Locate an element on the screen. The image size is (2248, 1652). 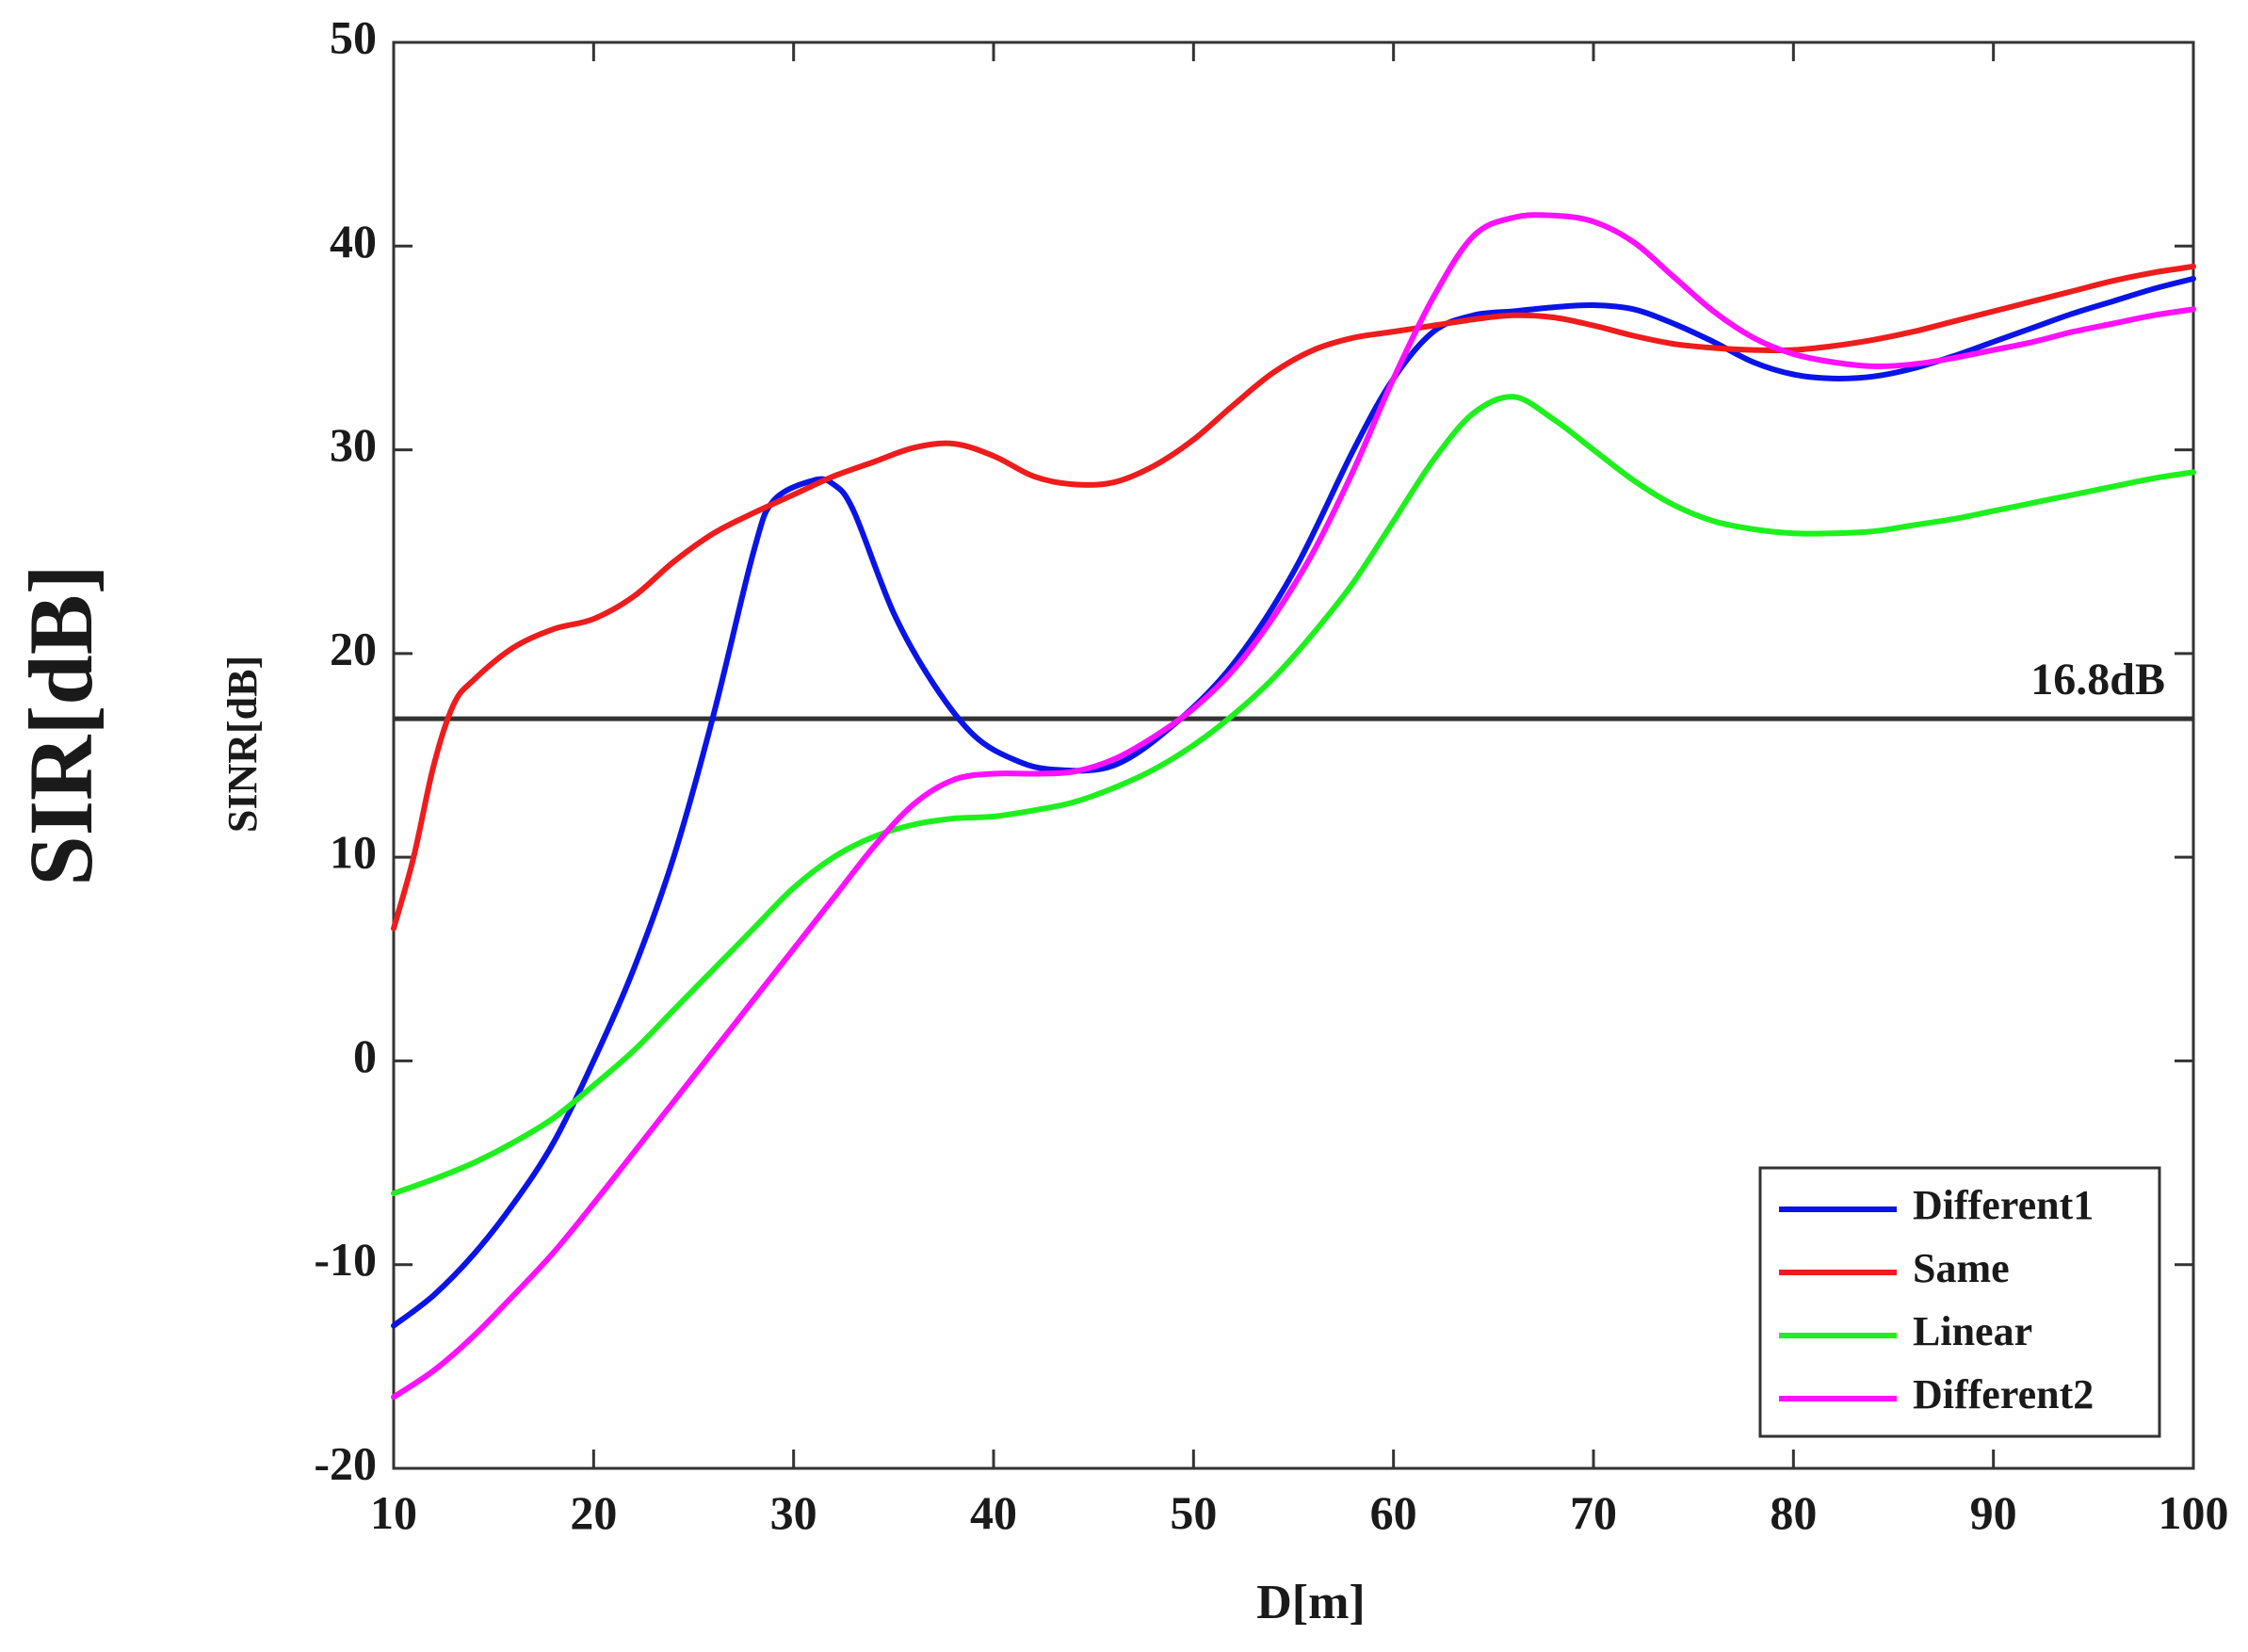
x-tick-label: 40 is located at coordinates (993, 1512).